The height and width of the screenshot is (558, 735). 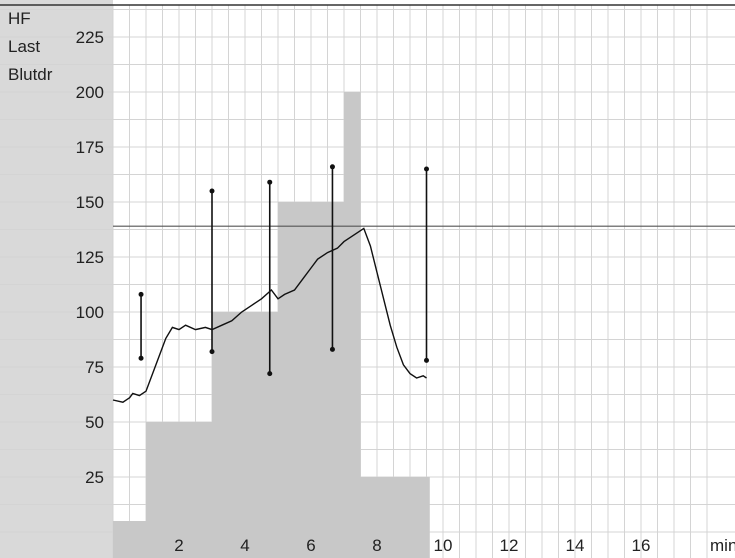 I want to click on y-tick-label: 200, so click(x=90, y=92).